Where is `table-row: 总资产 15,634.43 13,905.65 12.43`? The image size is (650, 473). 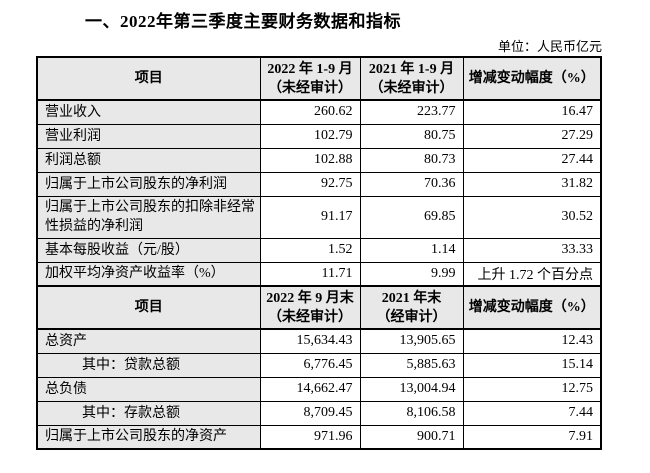 table-row: 总资产 15,634.43 13,905.65 12.43 is located at coordinates (319, 341).